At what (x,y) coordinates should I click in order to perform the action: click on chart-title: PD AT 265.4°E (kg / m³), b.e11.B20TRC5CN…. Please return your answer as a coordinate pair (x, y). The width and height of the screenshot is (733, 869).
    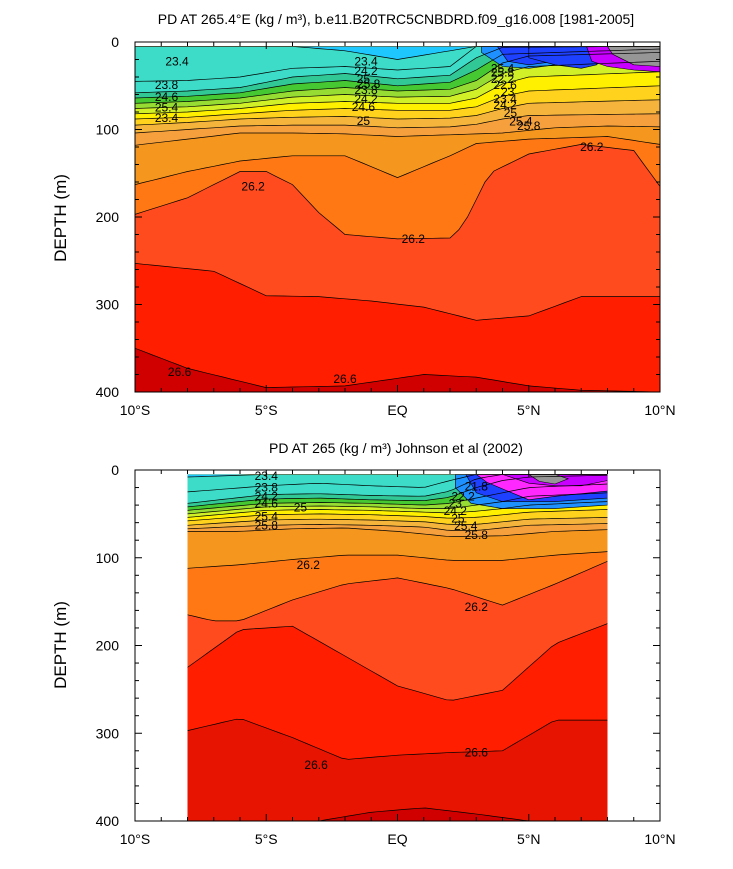
    Looking at the image, I should click on (396, 19).